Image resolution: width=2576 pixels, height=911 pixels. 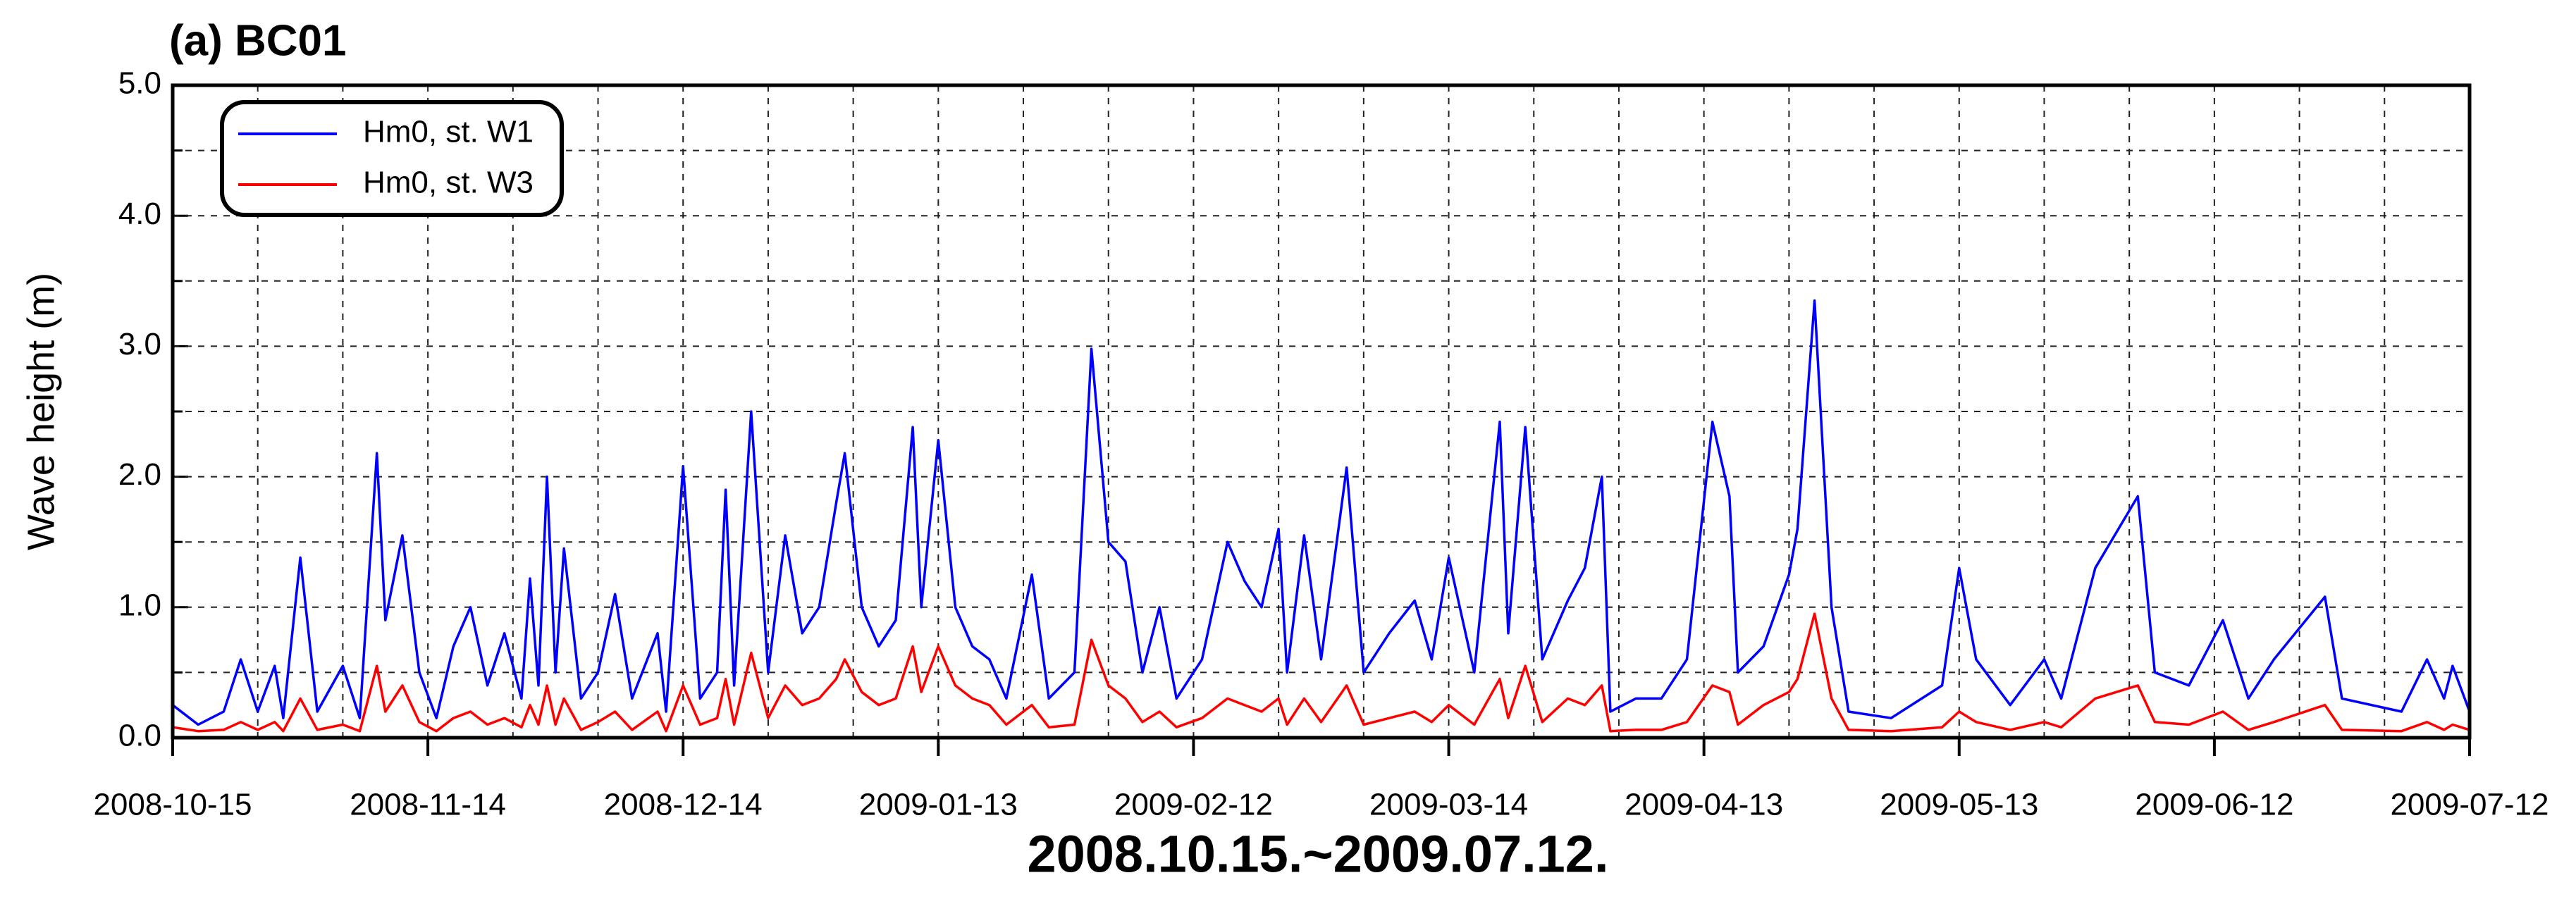 I want to click on legend-box, so click(x=392, y=159).